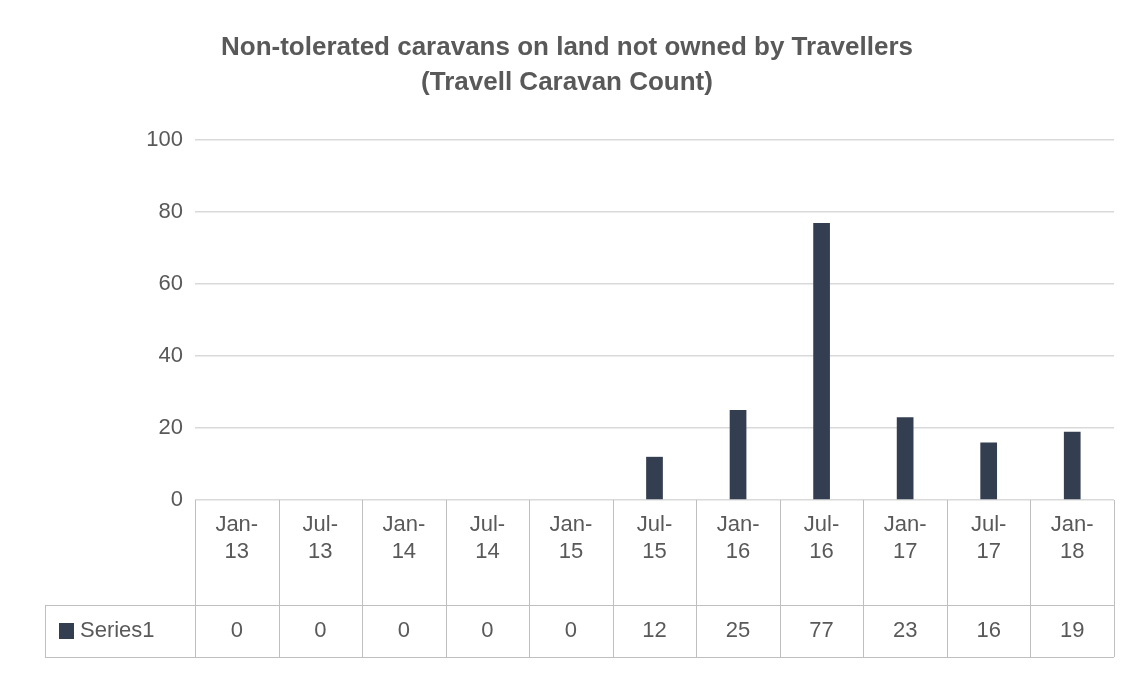 This screenshot has width=1144, height=689. I want to click on y-tick-label: 40, so click(170, 355).